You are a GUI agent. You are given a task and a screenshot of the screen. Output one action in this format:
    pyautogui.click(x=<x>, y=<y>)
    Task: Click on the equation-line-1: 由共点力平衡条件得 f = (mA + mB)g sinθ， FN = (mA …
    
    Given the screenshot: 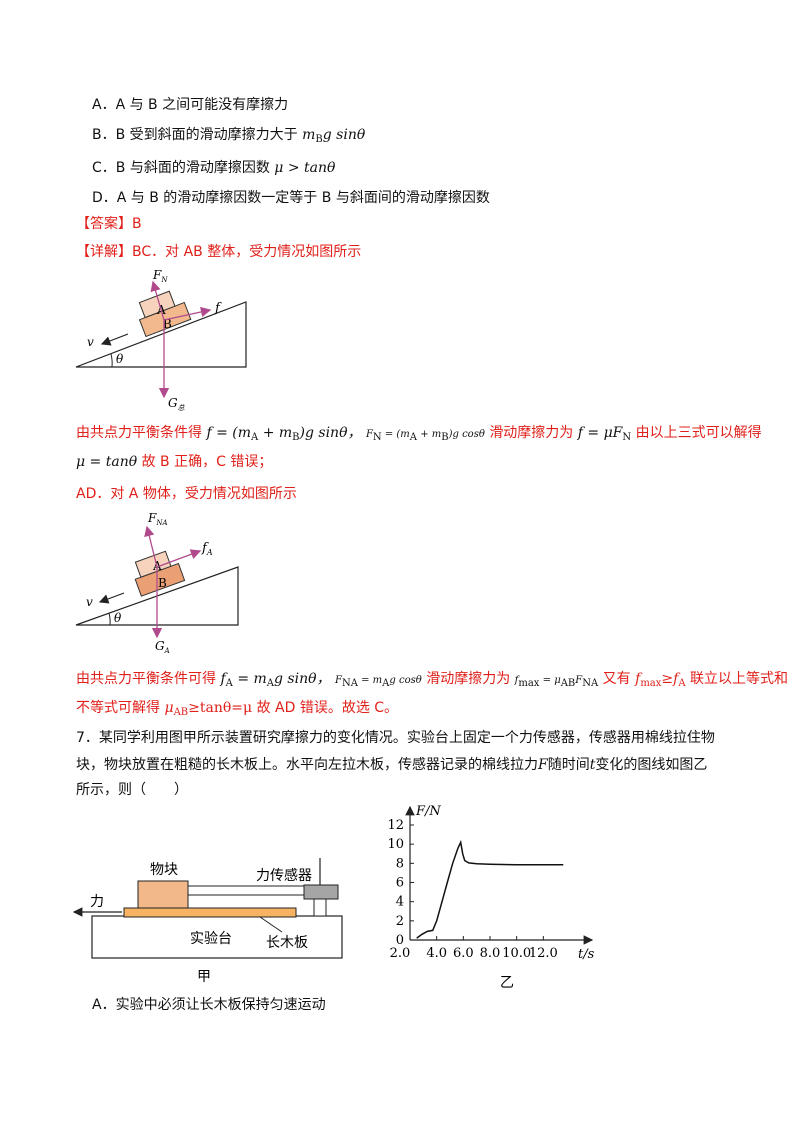 What is the action you would take?
    pyautogui.click(x=419, y=434)
    